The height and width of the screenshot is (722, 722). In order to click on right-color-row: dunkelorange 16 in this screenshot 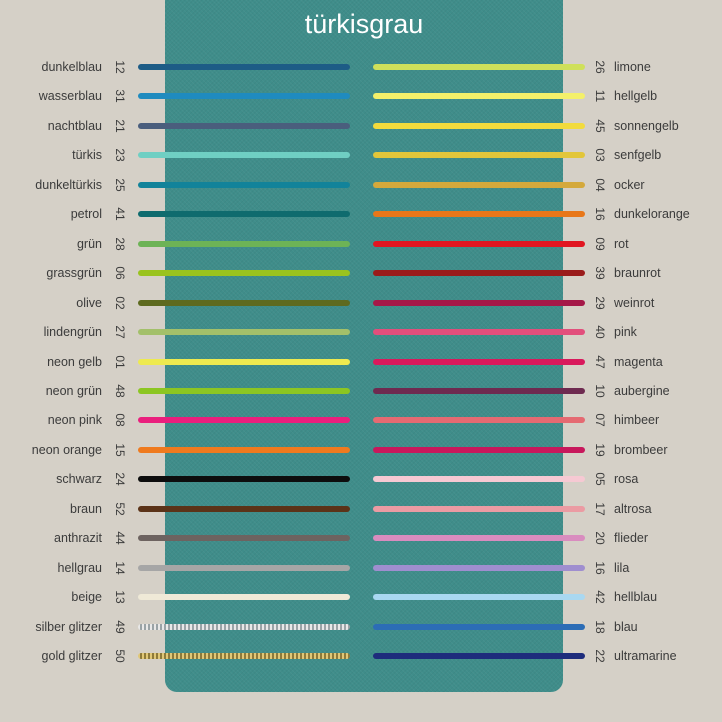, I will do `click(361, 214)`.